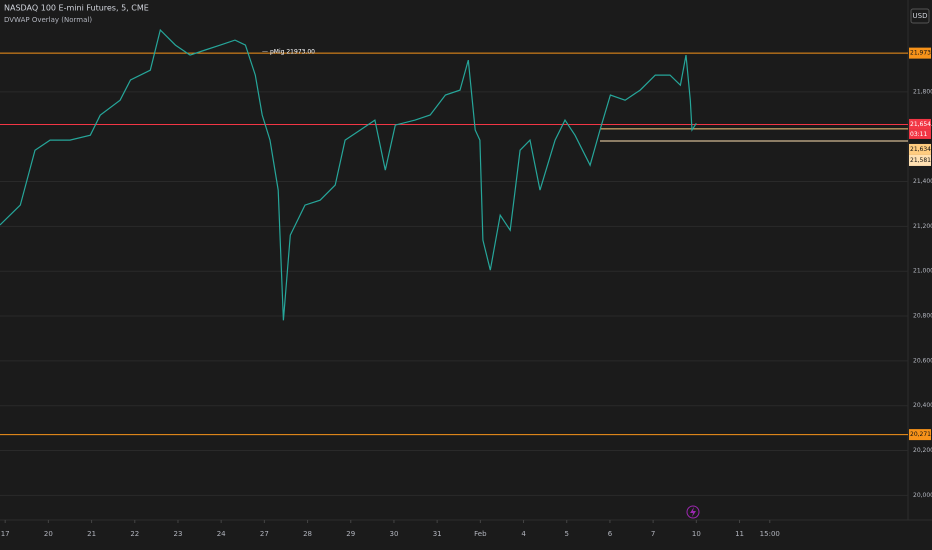 This screenshot has height=550, width=932. Describe the element at coordinates (739, 534) in the screenshot. I see `x-tick-label: 11` at that location.